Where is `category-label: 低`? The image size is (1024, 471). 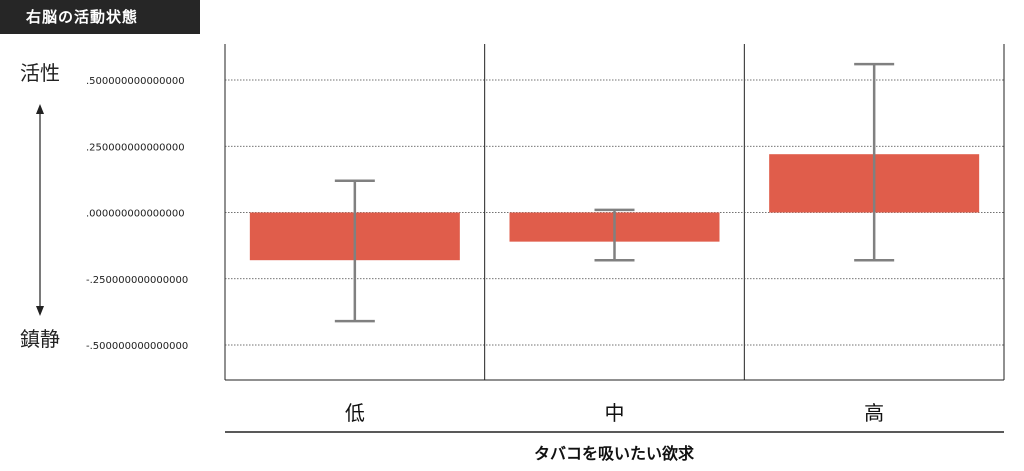
category-label: 低 is located at coordinates (355, 413).